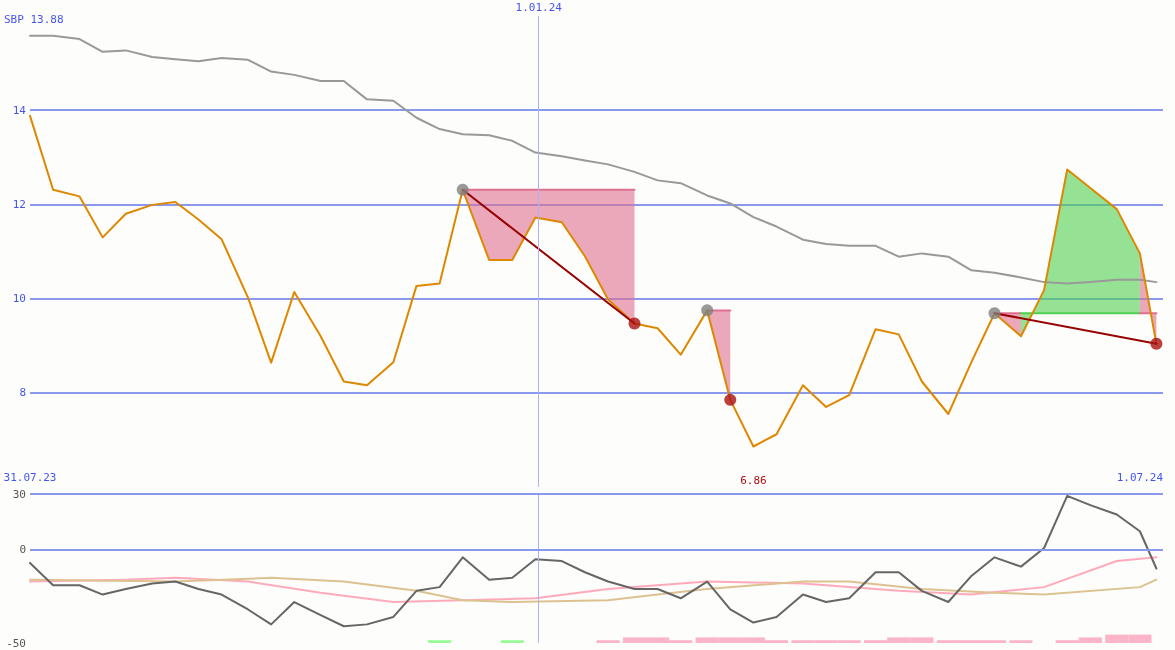 The width and height of the screenshot is (1175, 650). I want to click on ref-line-label: 1.01.24, so click(539, 7).